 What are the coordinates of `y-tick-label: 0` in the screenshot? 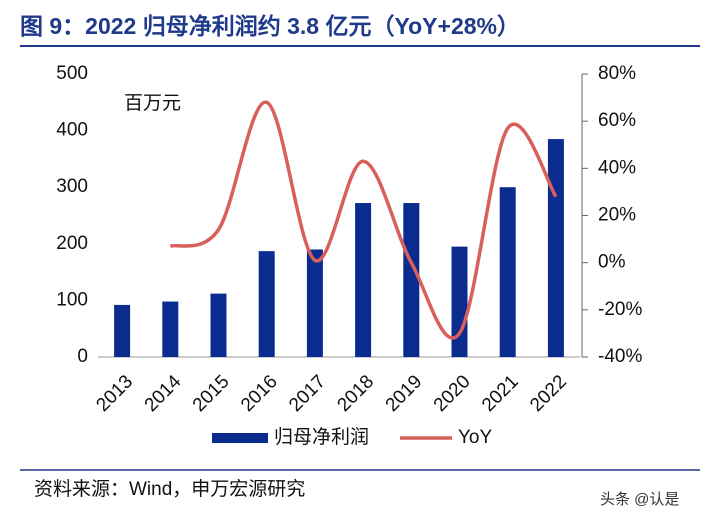 It's located at (82, 356).